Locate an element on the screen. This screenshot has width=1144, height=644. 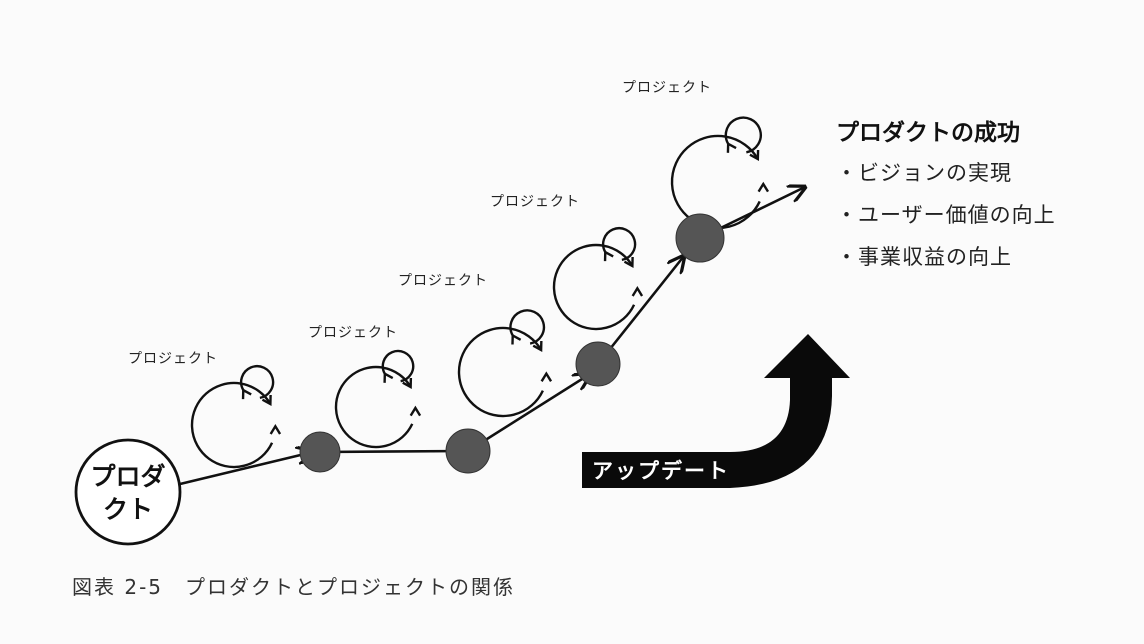
update-label: アップデート is located at coordinates (661, 471).